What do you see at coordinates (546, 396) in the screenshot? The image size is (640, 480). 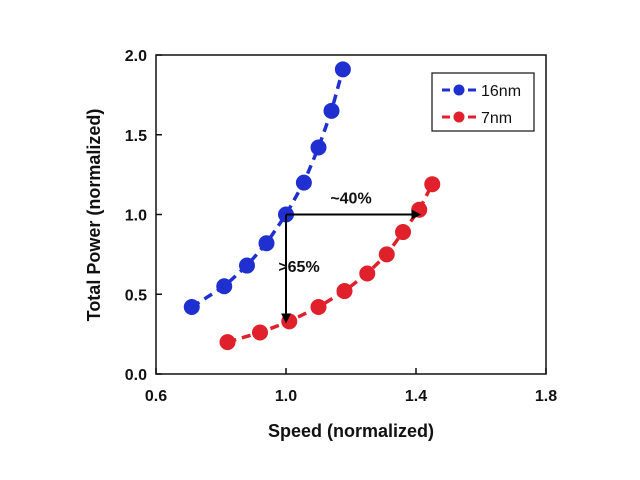 I see `x-tick-label: 1.8` at bounding box center [546, 396].